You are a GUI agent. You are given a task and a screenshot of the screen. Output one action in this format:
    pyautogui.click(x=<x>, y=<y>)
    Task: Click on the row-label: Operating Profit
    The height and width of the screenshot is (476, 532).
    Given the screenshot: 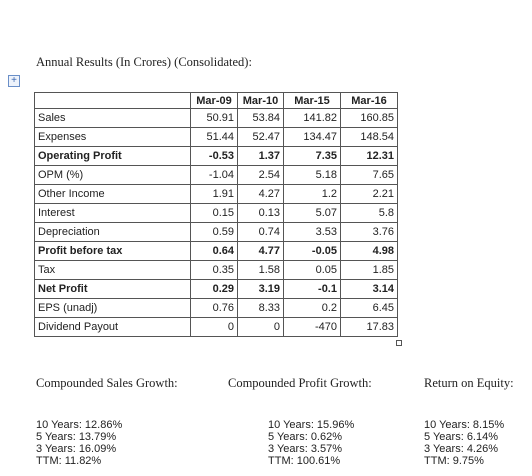 What is the action you would take?
    pyautogui.click(x=112, y=156)
    